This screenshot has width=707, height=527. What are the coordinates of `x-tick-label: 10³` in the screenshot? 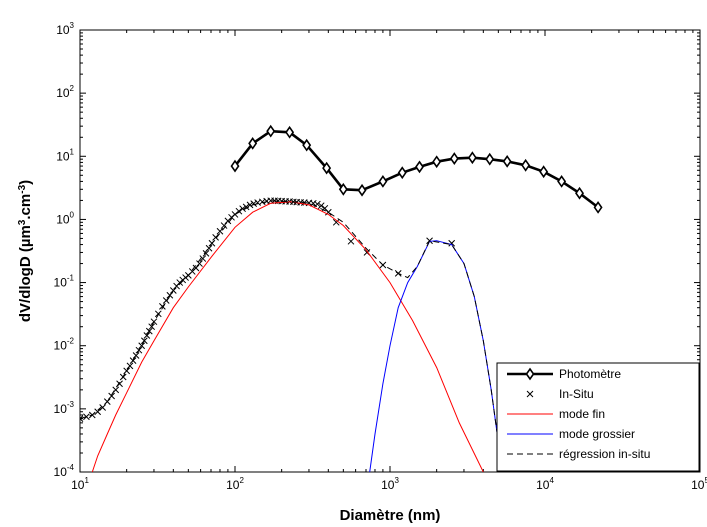 It's located at (390, 484).